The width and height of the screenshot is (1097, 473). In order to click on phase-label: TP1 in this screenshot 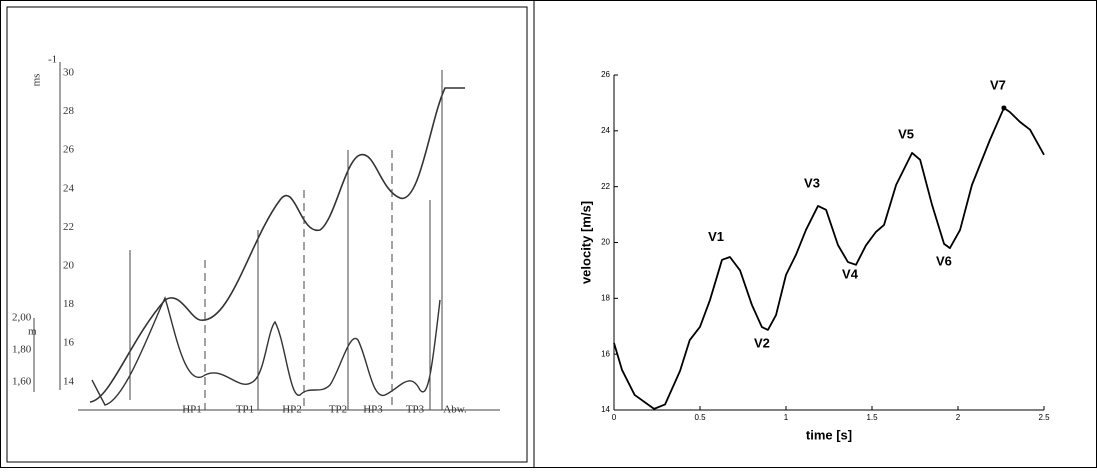, I will do `click(245, 410)`.